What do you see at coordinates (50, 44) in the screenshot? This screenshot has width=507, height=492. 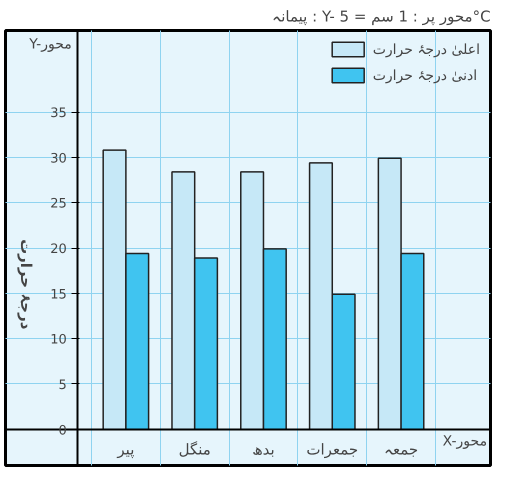 I see `text: Y-محور` at bounding box center [50, 44].